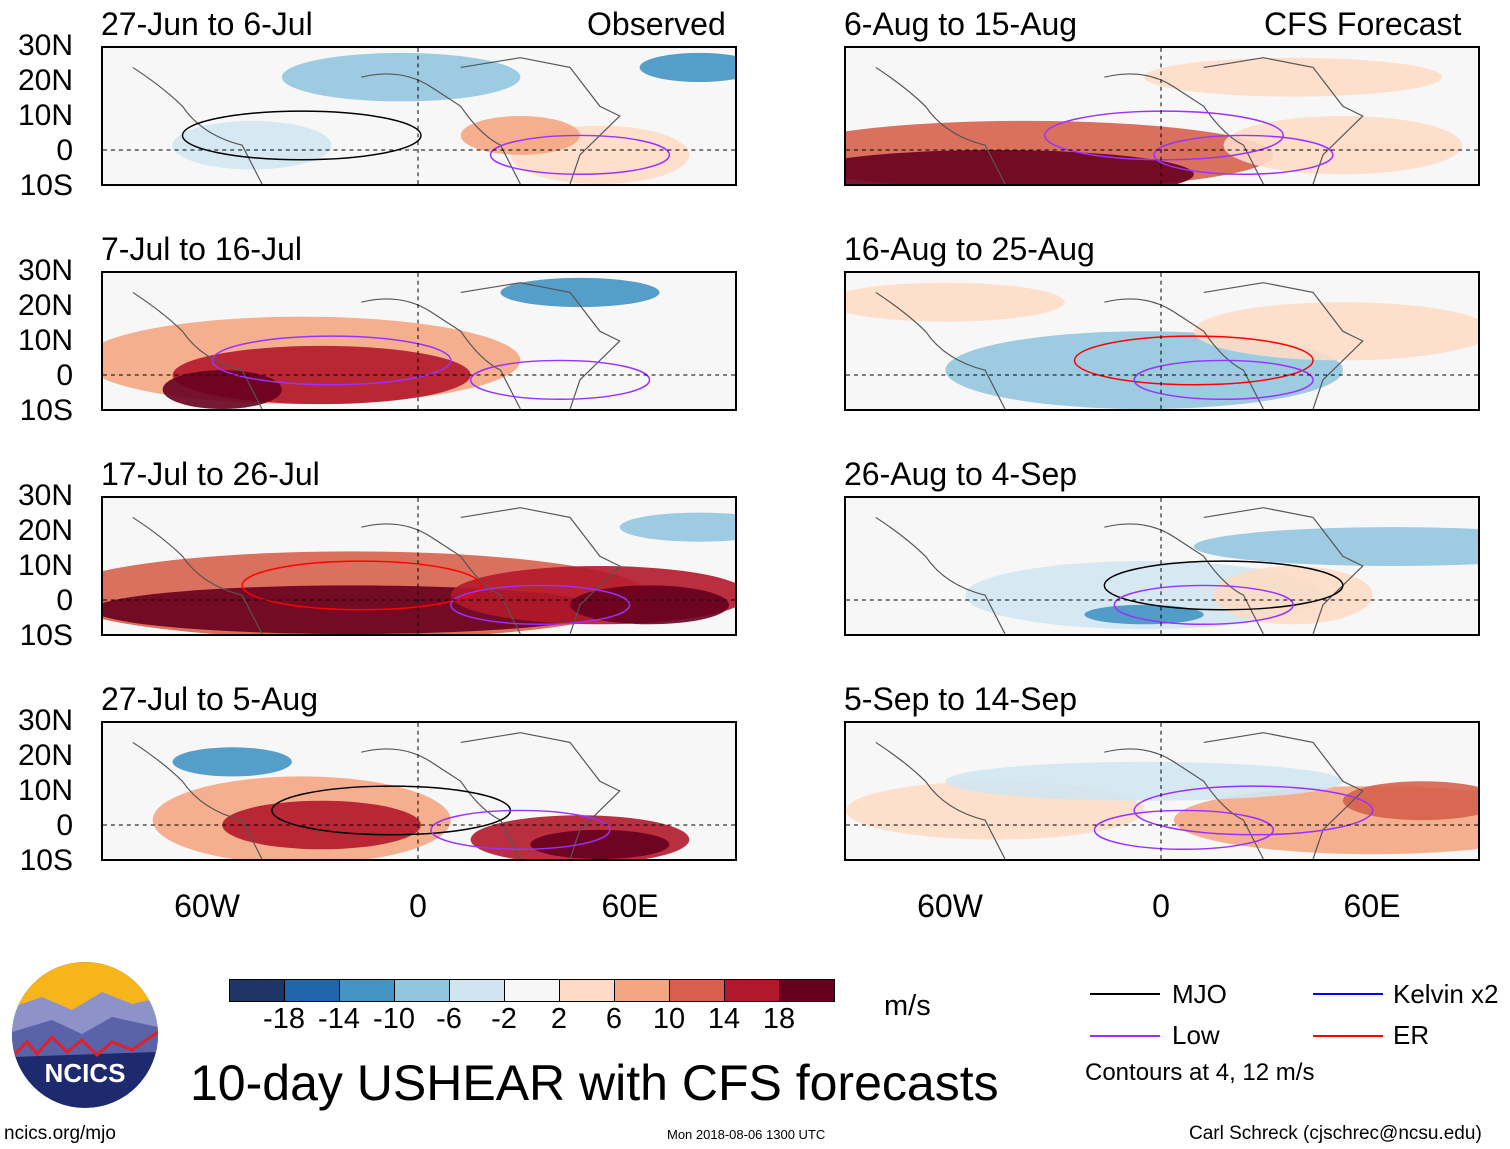 The height and width of the screenshot is (1149, 1510). What do you see at coordinates (449, 1019) in the screenshot?
I see `colorbar-label: -6` at bounding box center [449, 1019].